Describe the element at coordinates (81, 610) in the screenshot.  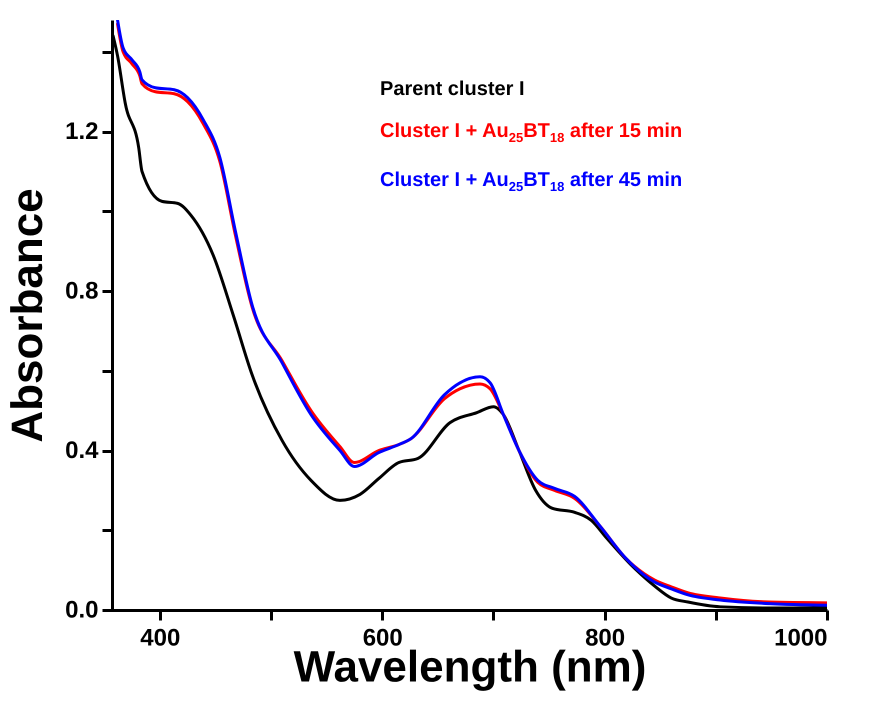
I see `y-tick-label: 0.0` at that location.